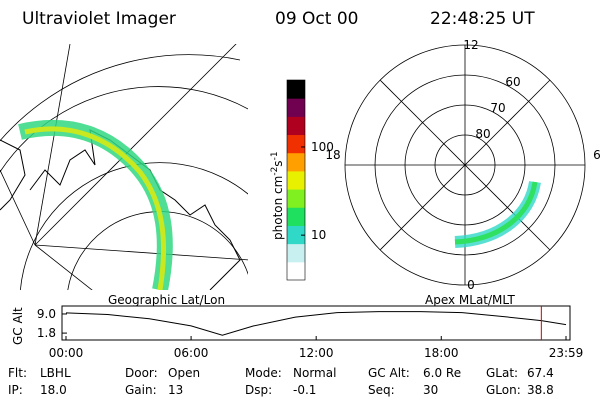 The image size is (600, 400). Describe the element at coordinates (141, 373) in the screenshot. I see `info-label: Door:` at that location.